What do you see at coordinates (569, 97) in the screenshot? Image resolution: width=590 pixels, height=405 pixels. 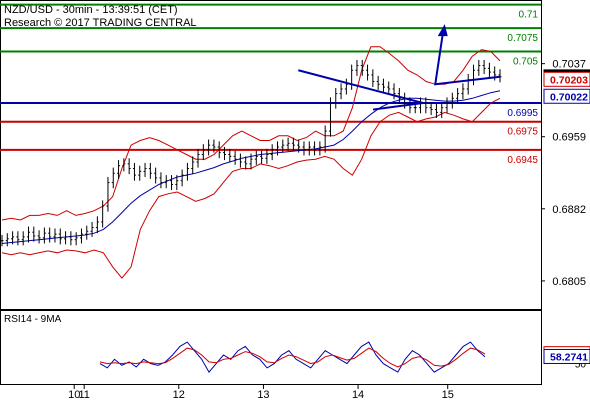 I see `price-badge-label-2: 0.70022` at bounding box center [569, 97].